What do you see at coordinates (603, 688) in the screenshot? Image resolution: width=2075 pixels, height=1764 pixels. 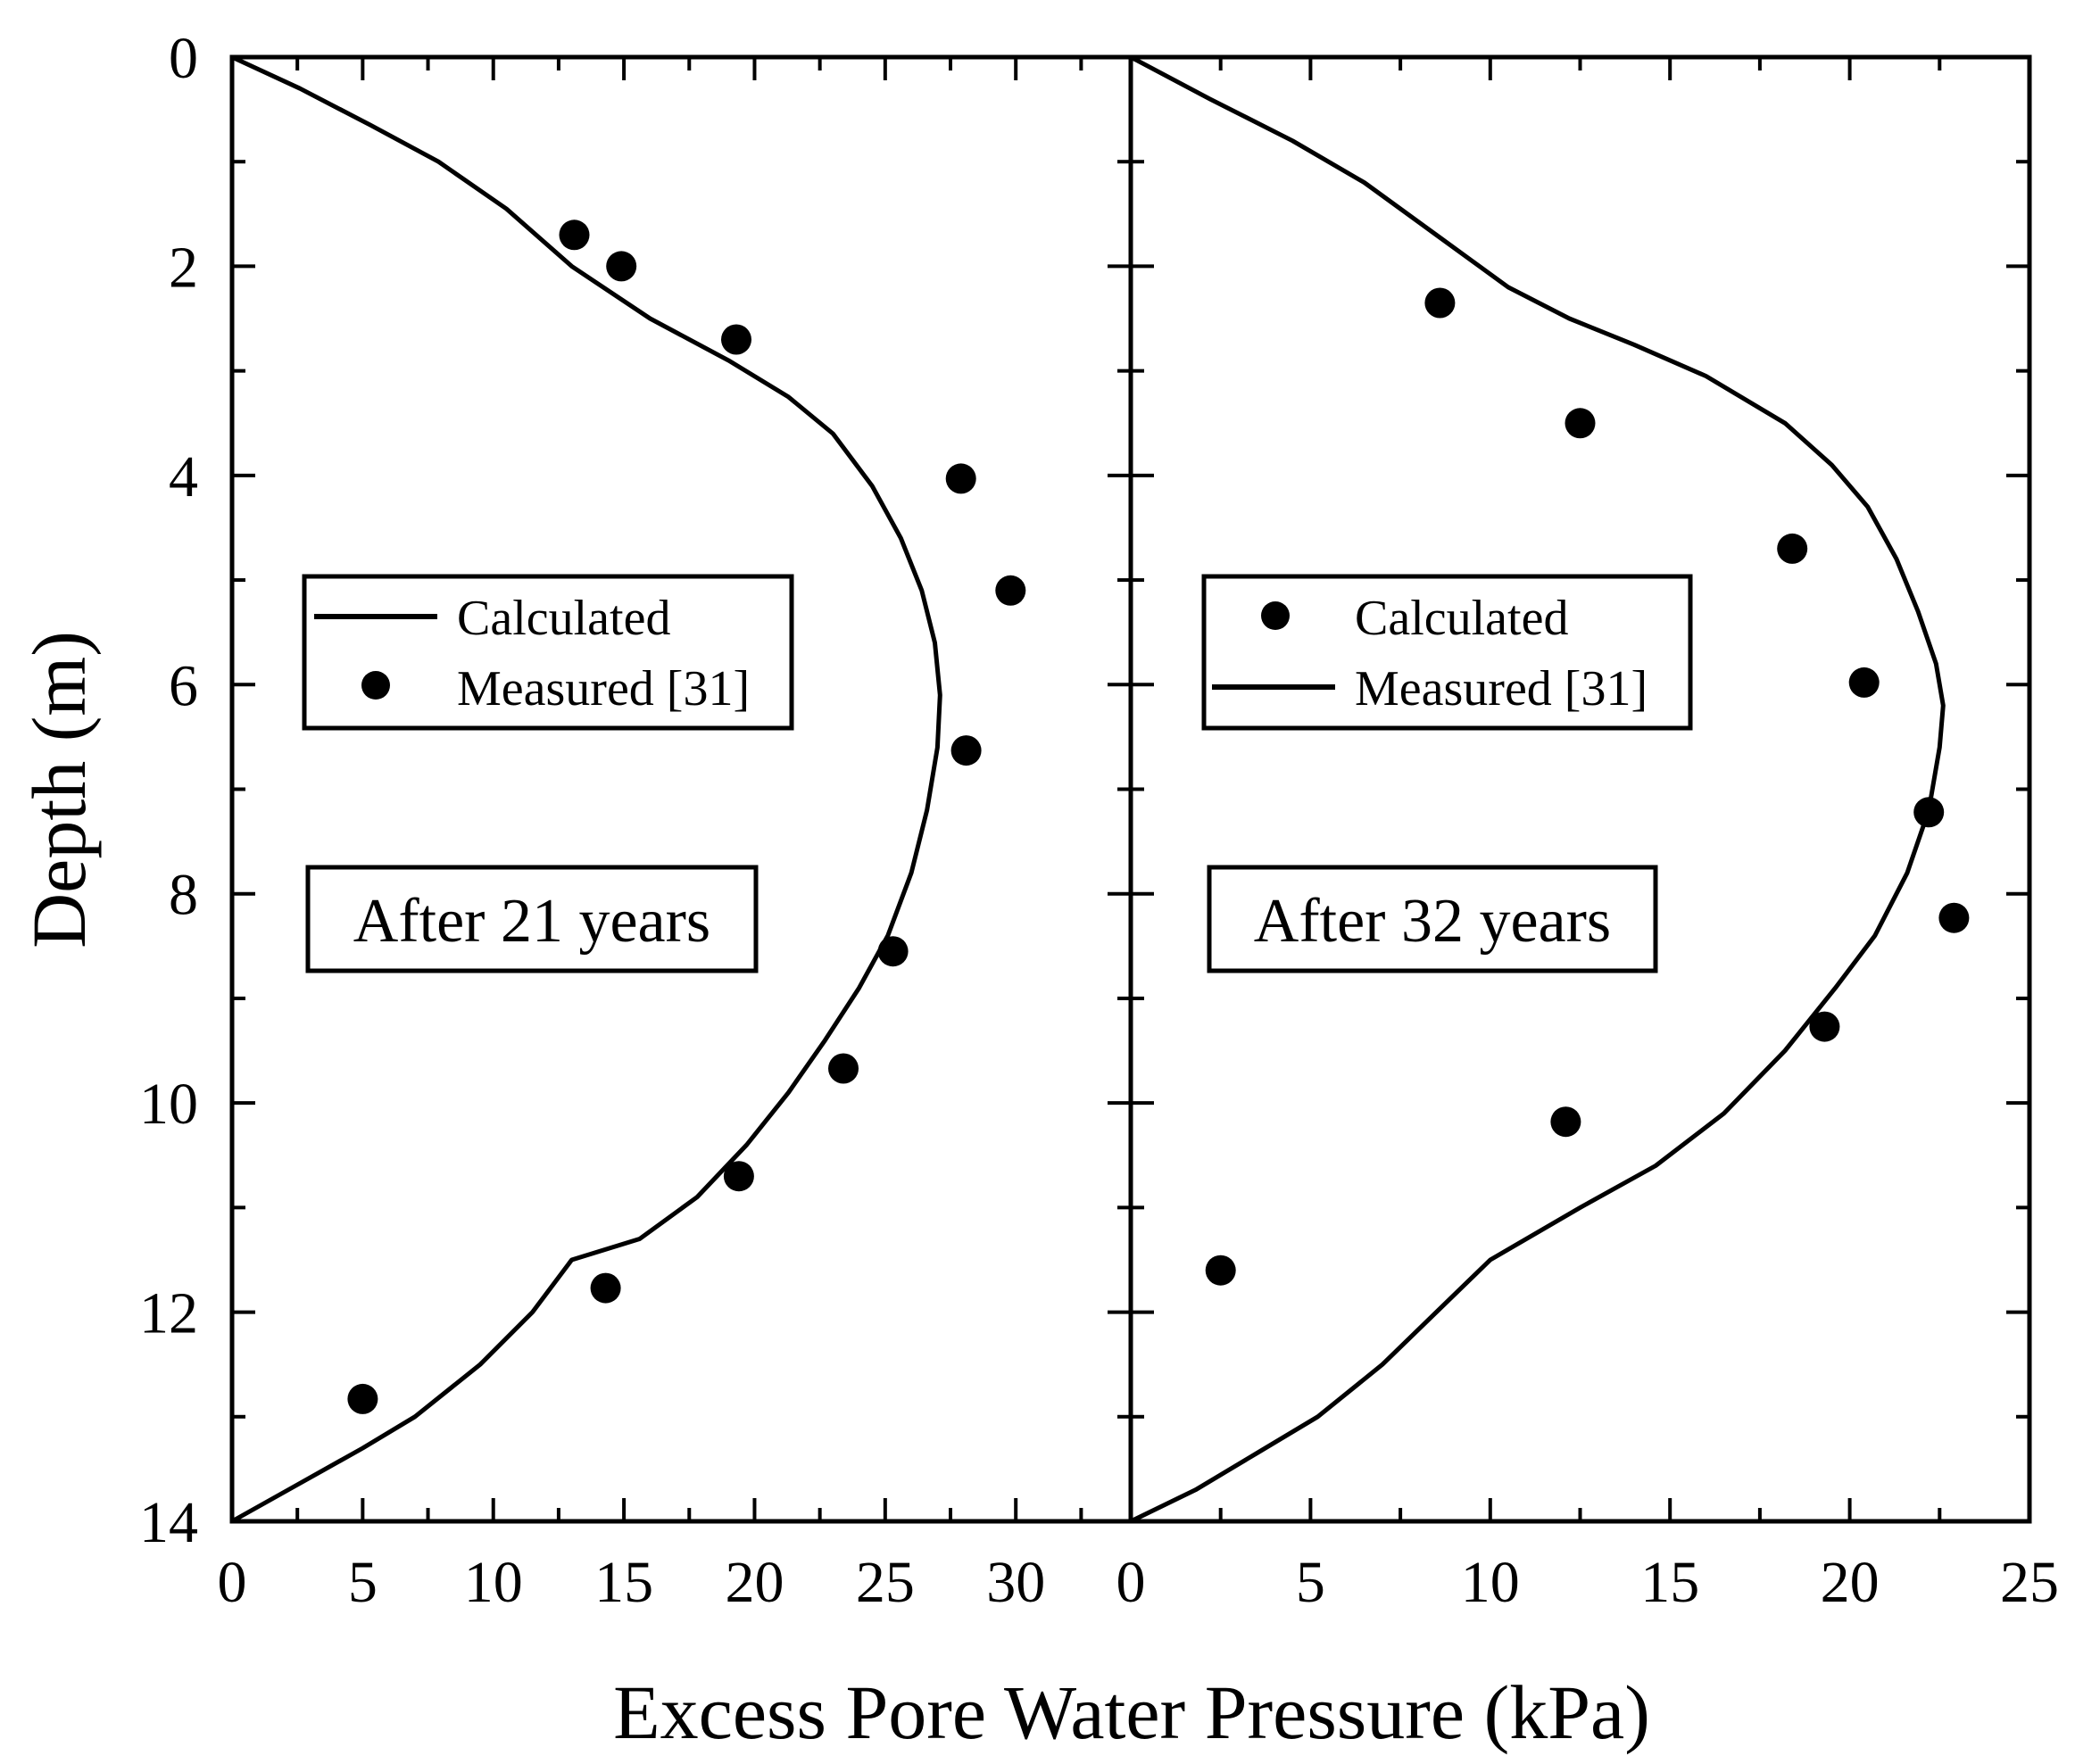 I see `left-legend-label-2: Measured [31]` at bounding box center [603, 688].